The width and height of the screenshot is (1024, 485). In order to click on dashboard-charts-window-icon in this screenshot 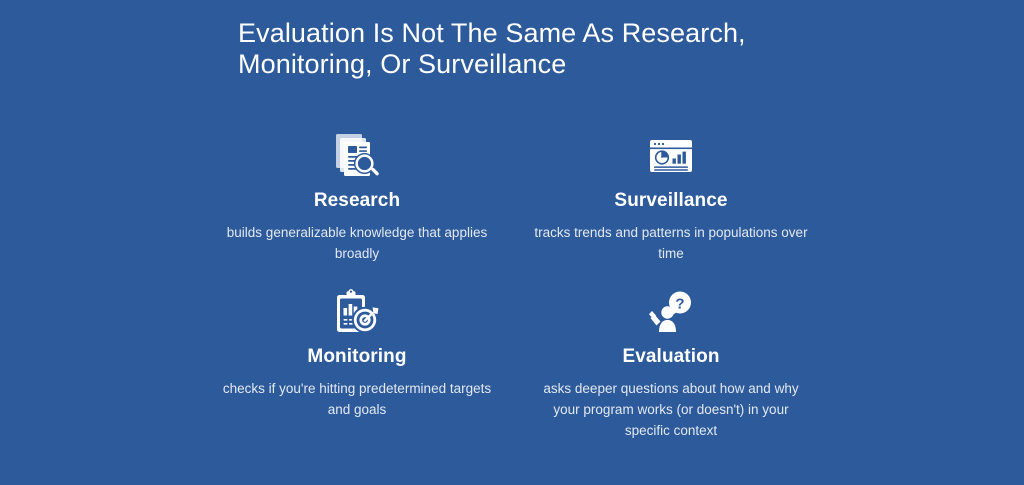, I will do `click(671, 156)`.